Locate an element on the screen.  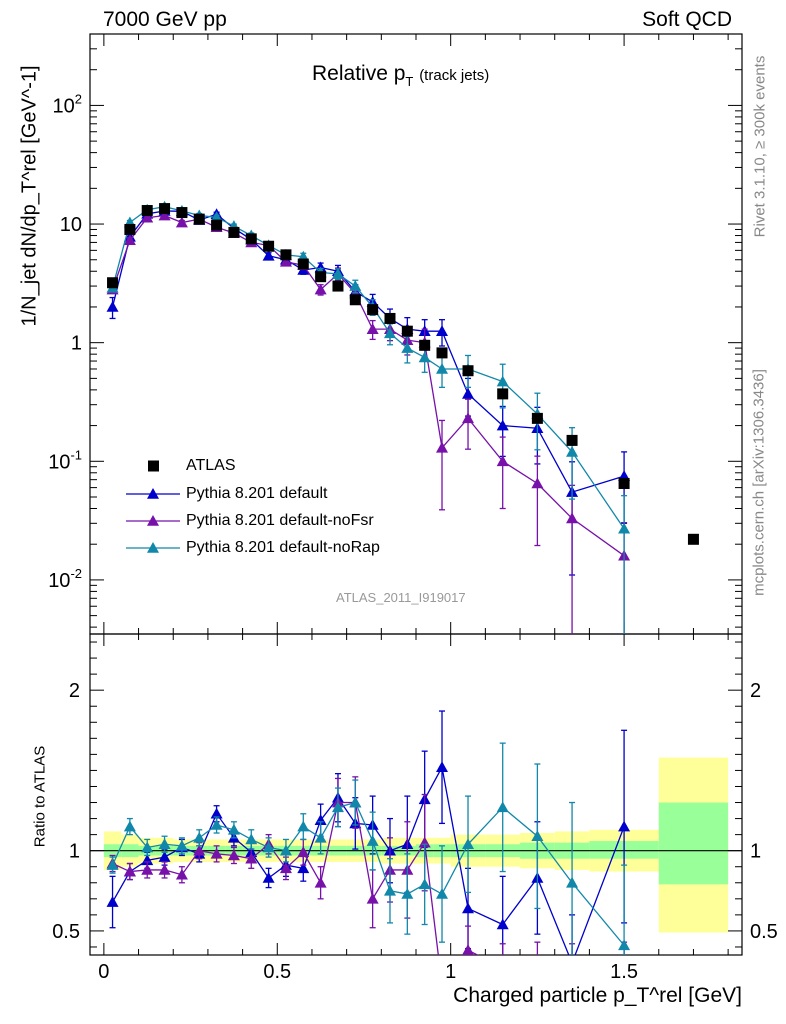
analysis-watermark: ATLAS_2011_I919017 is located at coordinates (401, 597).